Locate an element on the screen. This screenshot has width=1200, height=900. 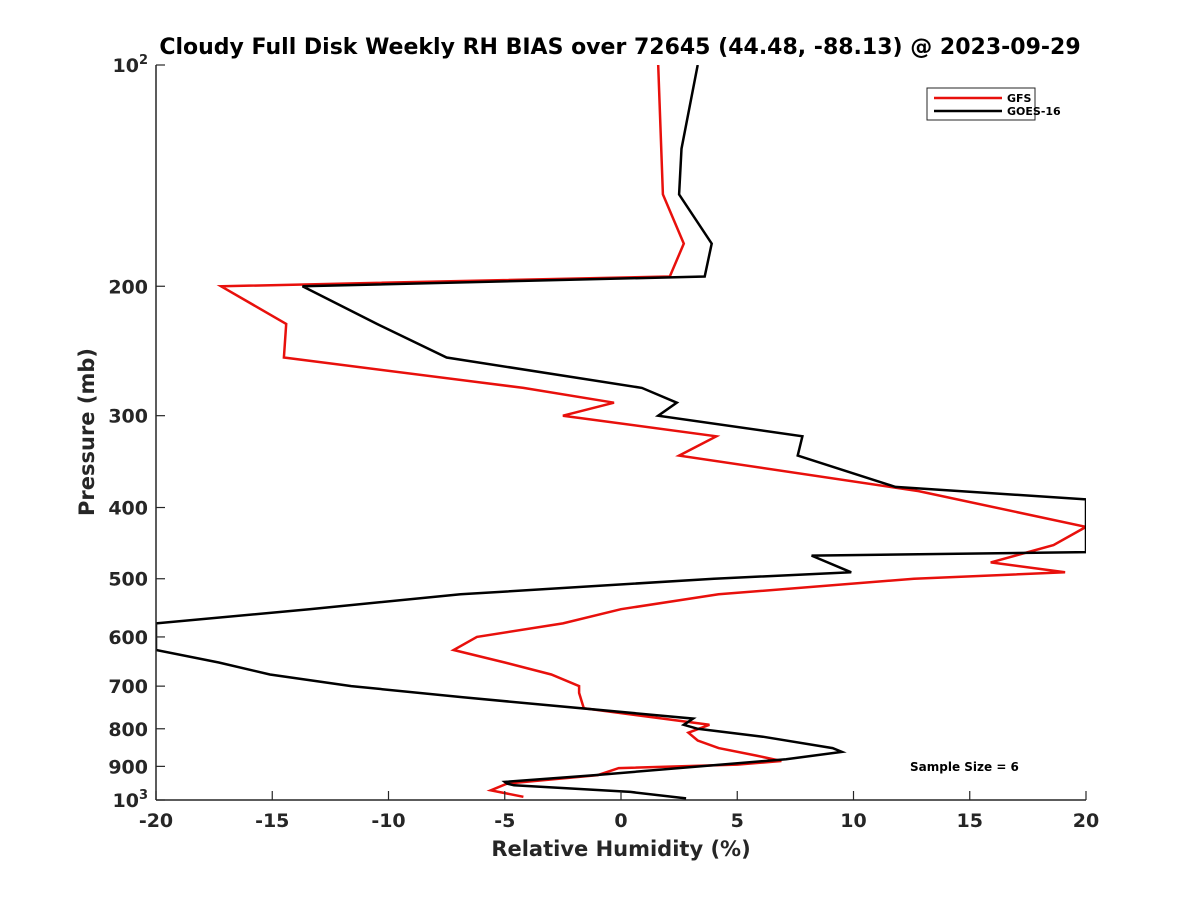
legend: GFS GOES-16 is located at coordinates (993, 104).